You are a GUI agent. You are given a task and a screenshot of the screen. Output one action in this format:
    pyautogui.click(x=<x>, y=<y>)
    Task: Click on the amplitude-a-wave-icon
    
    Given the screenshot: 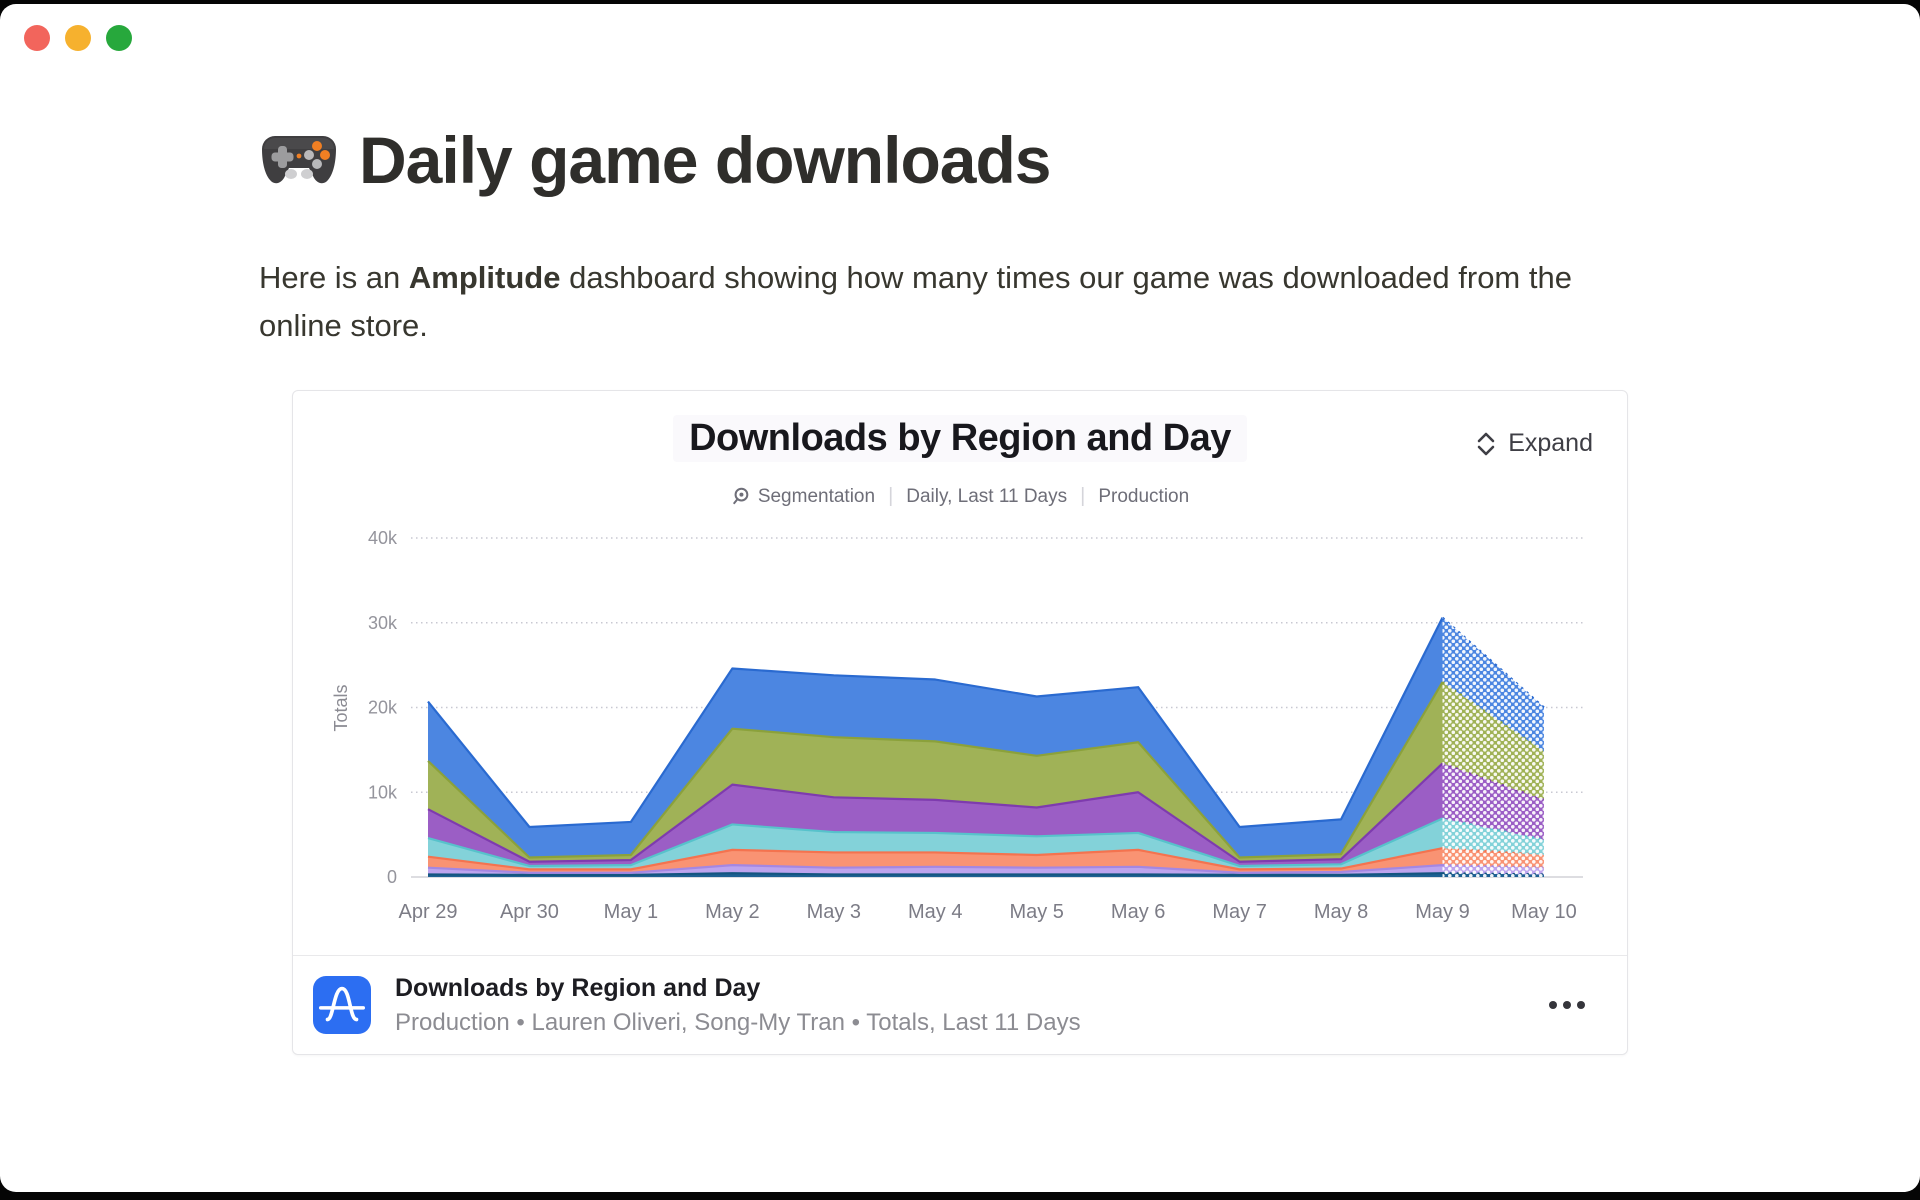 What is the action you would take?
    pyautogui.click(x=342, y=1004)
    